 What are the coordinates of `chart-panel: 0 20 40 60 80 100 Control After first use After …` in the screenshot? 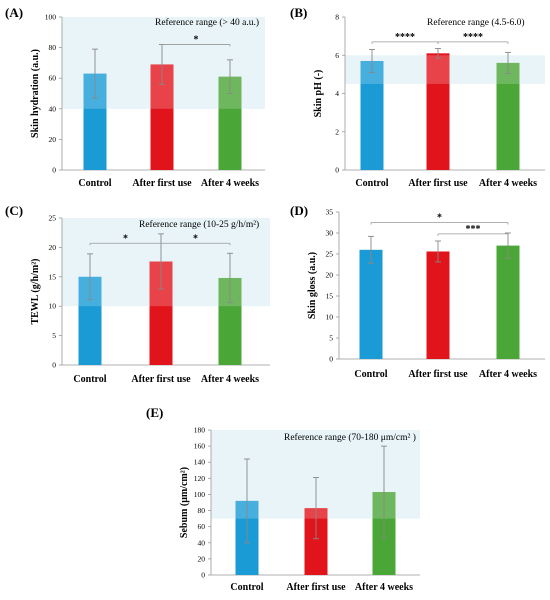 It's located at (135, 97).